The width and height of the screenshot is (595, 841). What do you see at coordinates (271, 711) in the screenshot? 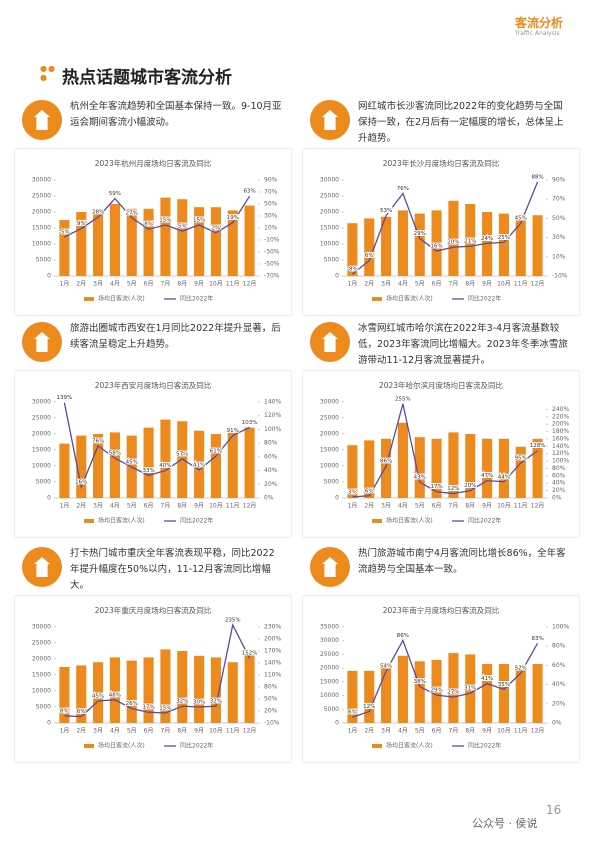
I see `y2-tick-label: 20%` at bounding box center [271, 711].